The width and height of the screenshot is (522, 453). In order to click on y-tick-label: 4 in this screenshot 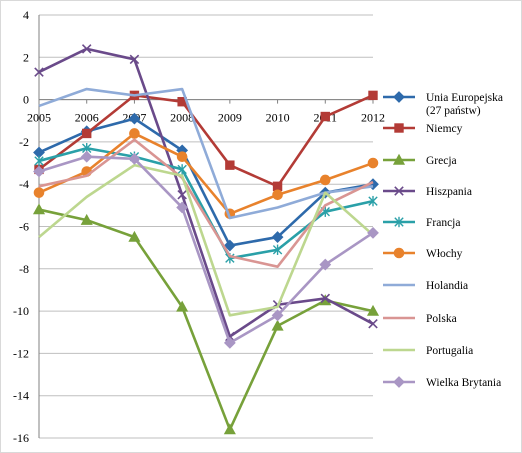, I will do `click(26, 15)`.